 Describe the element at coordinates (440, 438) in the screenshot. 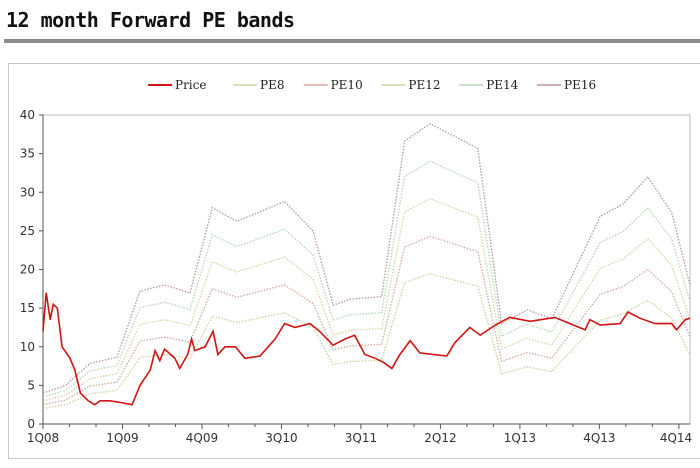

I see `x-tick-label: 2Q12` at that location.